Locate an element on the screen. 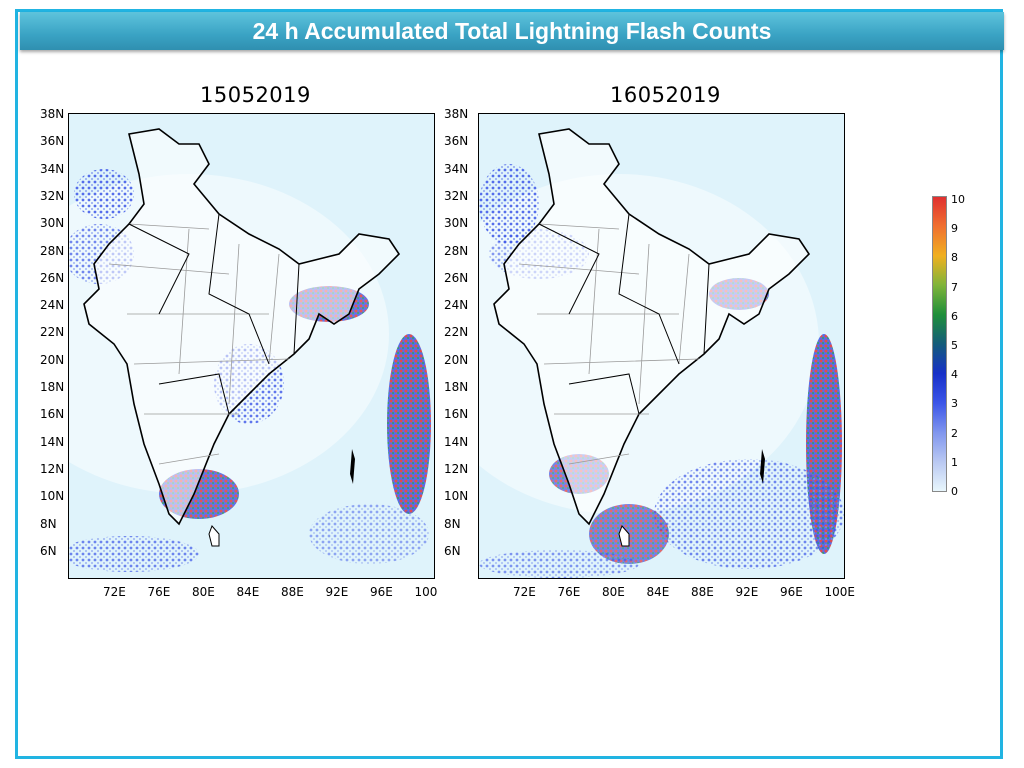 This screenshot has height=768, width=1024. lat-label-right: 14N is located at coordinates (456, 441).